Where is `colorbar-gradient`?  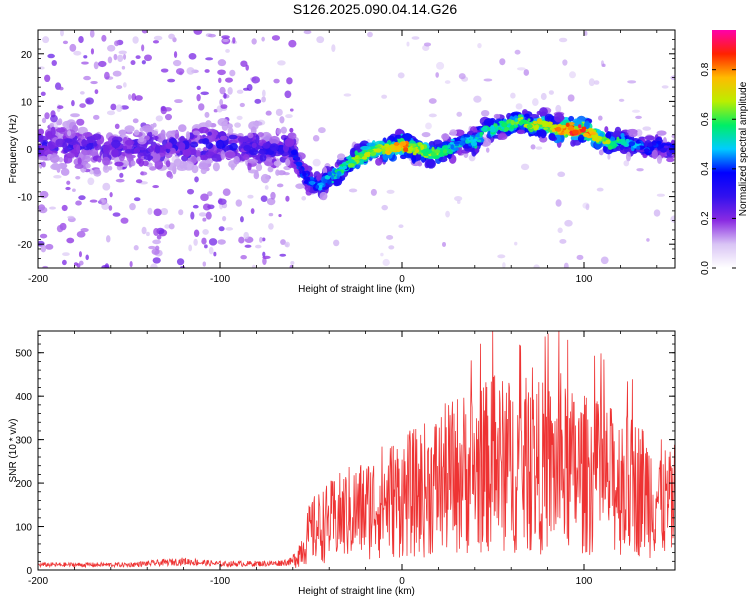
colorbar-gradient is located at coordinates (724, 149).